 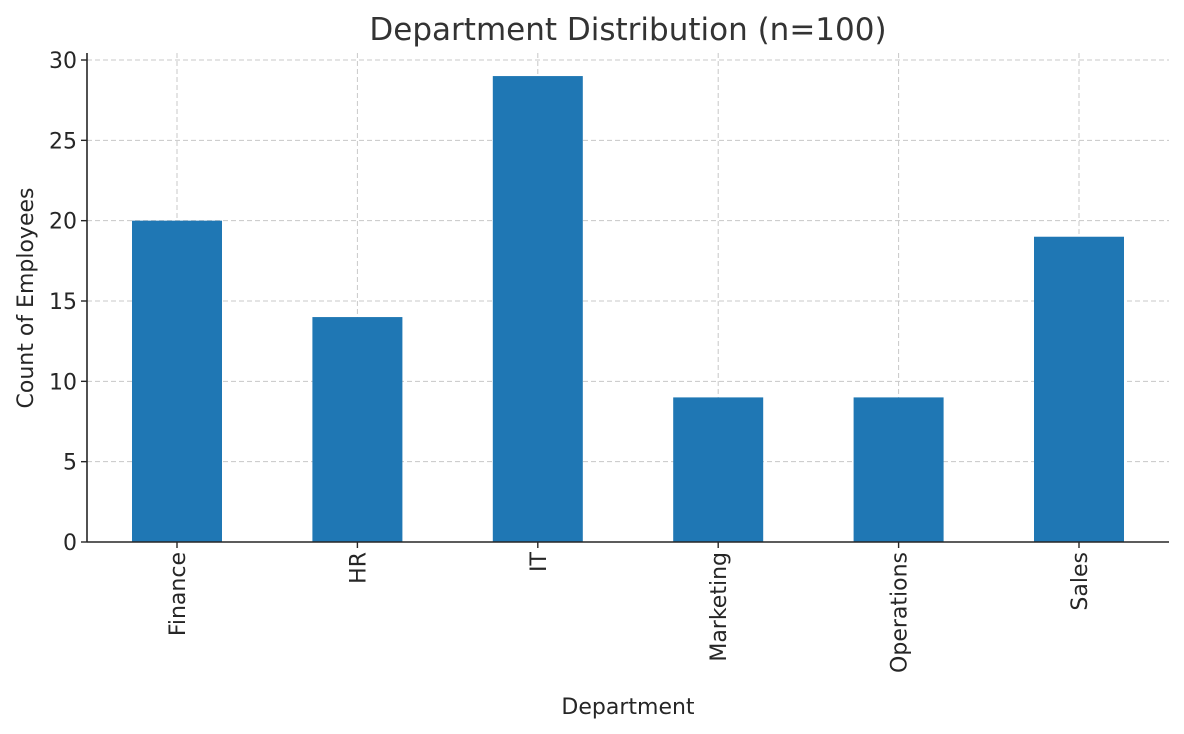 I want to click on x-ticks: Finance HR IT Marketing Operations Sales, so click(x=629, y=607).